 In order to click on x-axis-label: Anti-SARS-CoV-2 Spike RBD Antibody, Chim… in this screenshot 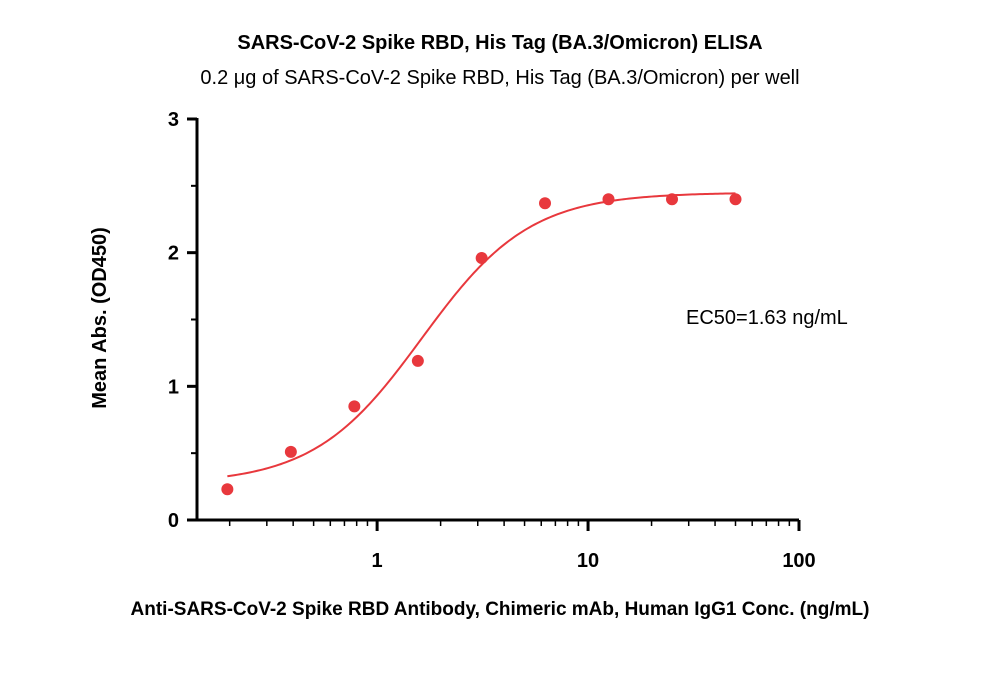, I will do `click(500, 609)`.